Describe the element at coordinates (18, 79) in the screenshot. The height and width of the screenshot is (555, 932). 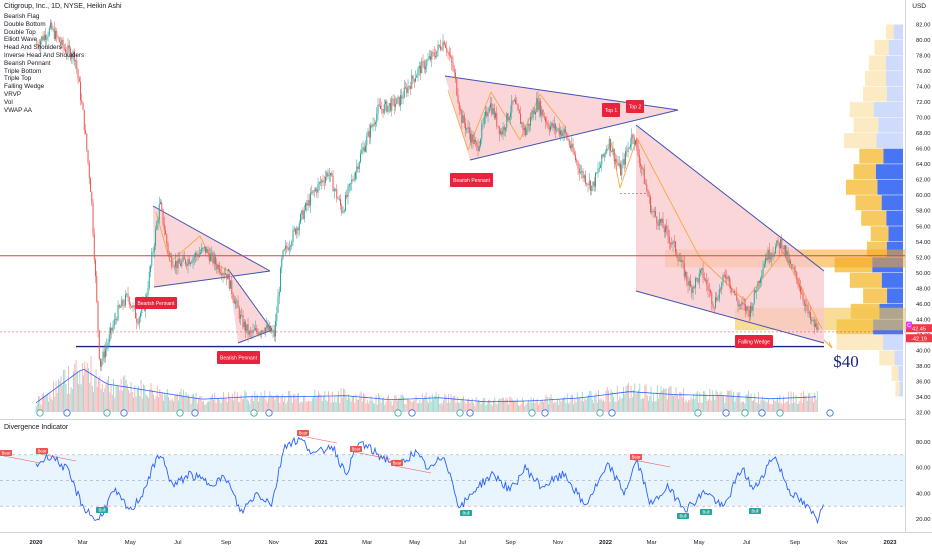
I see `indicator-item: Triple Top` at that location.